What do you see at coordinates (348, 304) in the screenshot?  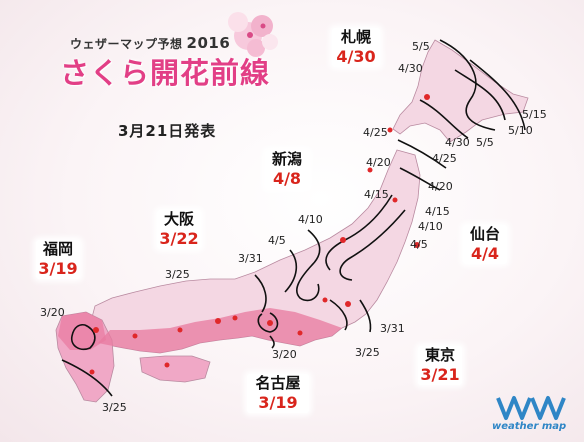 I see `tokyo-dot` at bounding box center [348, 304].